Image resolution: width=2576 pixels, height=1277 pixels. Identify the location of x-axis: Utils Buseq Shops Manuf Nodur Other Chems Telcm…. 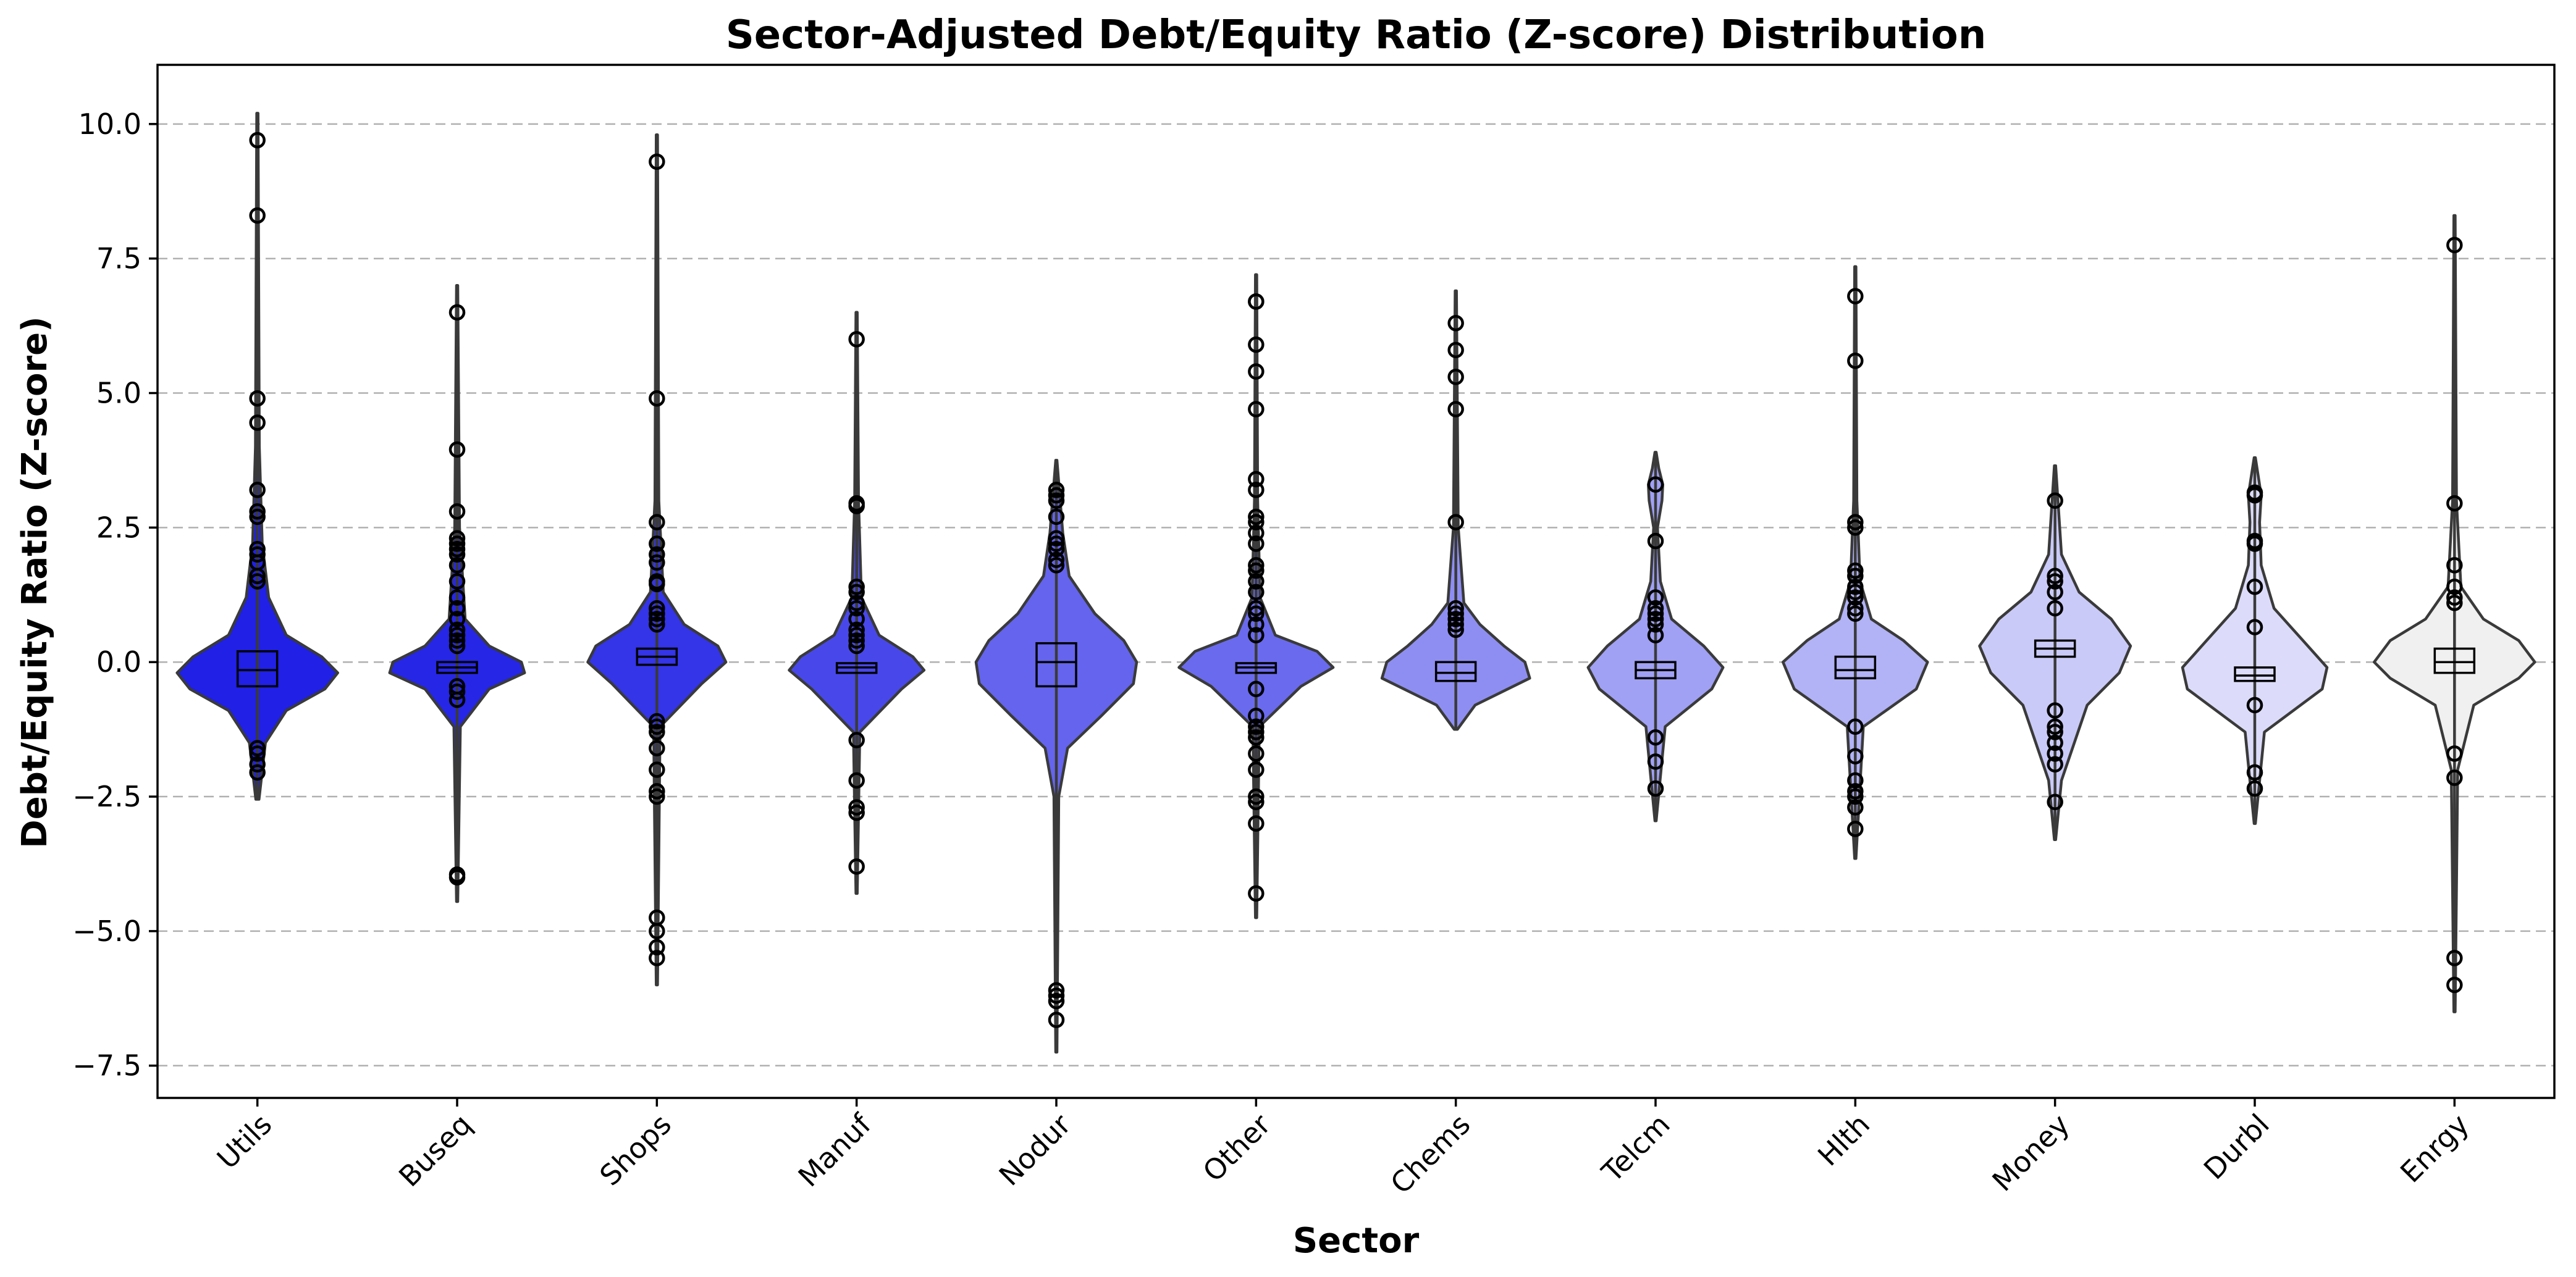
(1343, 1149).